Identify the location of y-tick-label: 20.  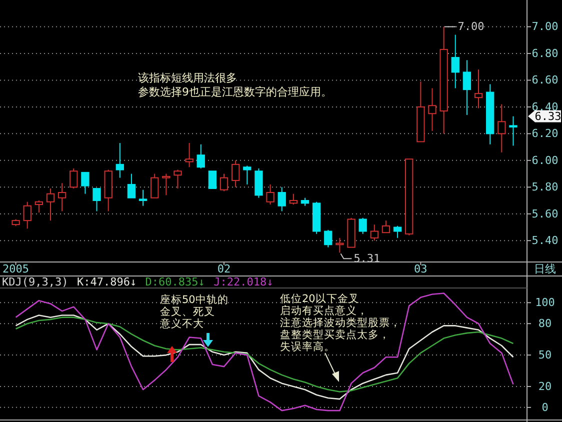
(545, 386).